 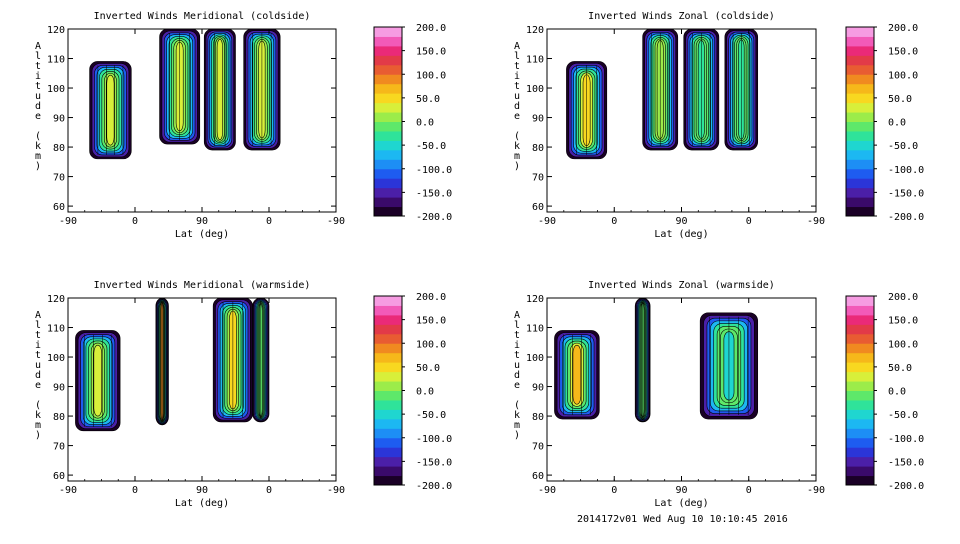 I want to click on chart-title: Inverted Winds Meridional (coldside), so click(x=202, y=16).